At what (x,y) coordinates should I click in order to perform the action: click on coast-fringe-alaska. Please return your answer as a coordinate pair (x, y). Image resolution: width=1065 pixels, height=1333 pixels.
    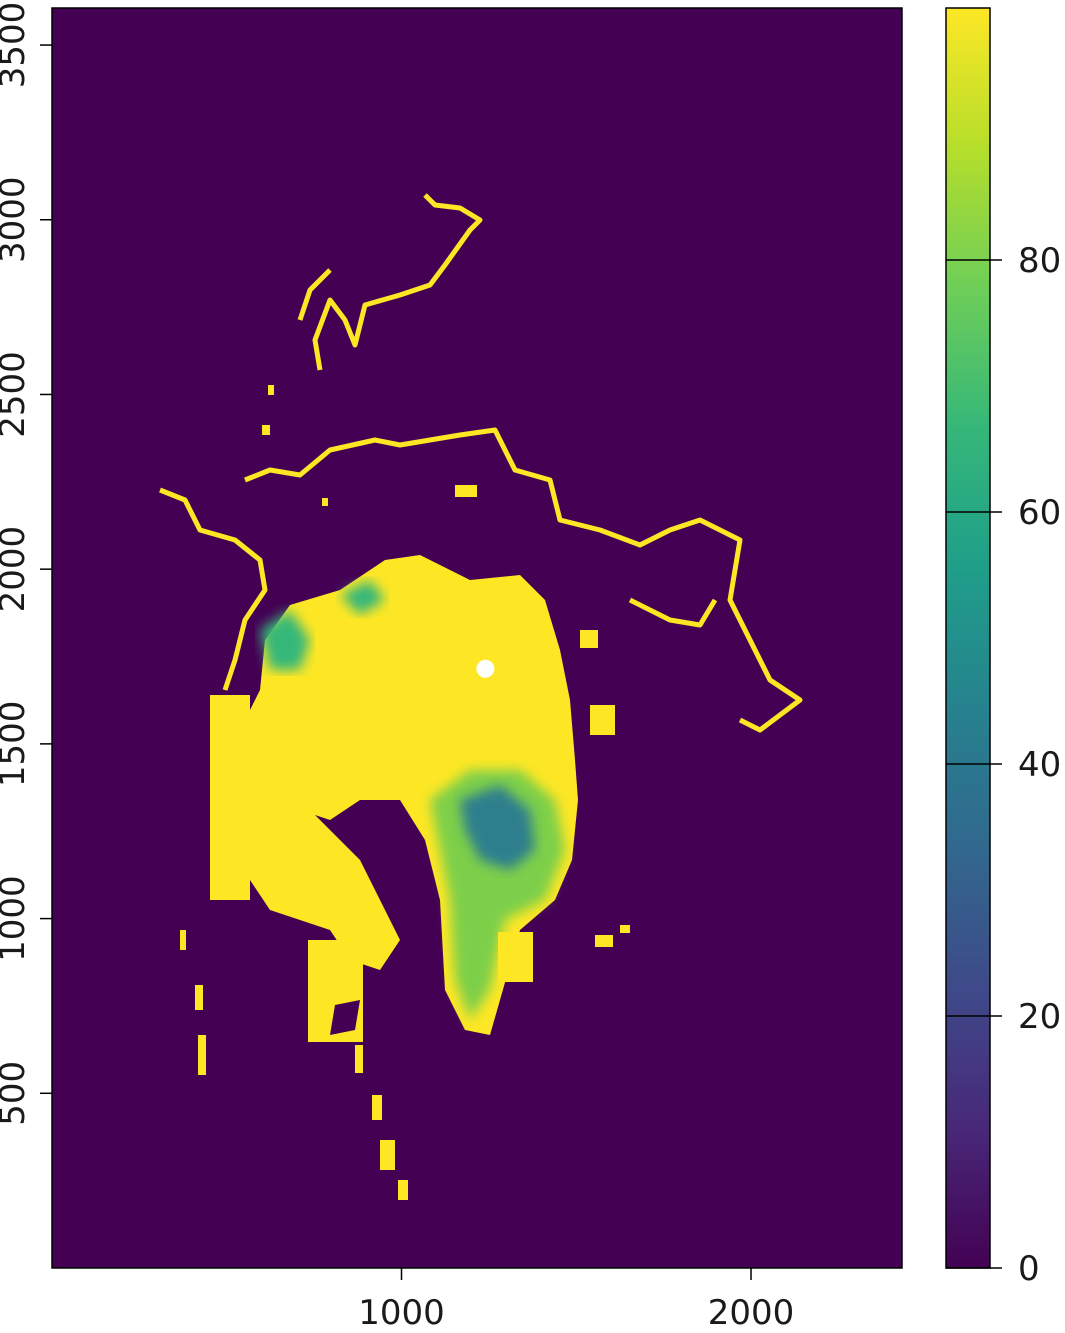
    Looking at the image, I should click on (397, 282).